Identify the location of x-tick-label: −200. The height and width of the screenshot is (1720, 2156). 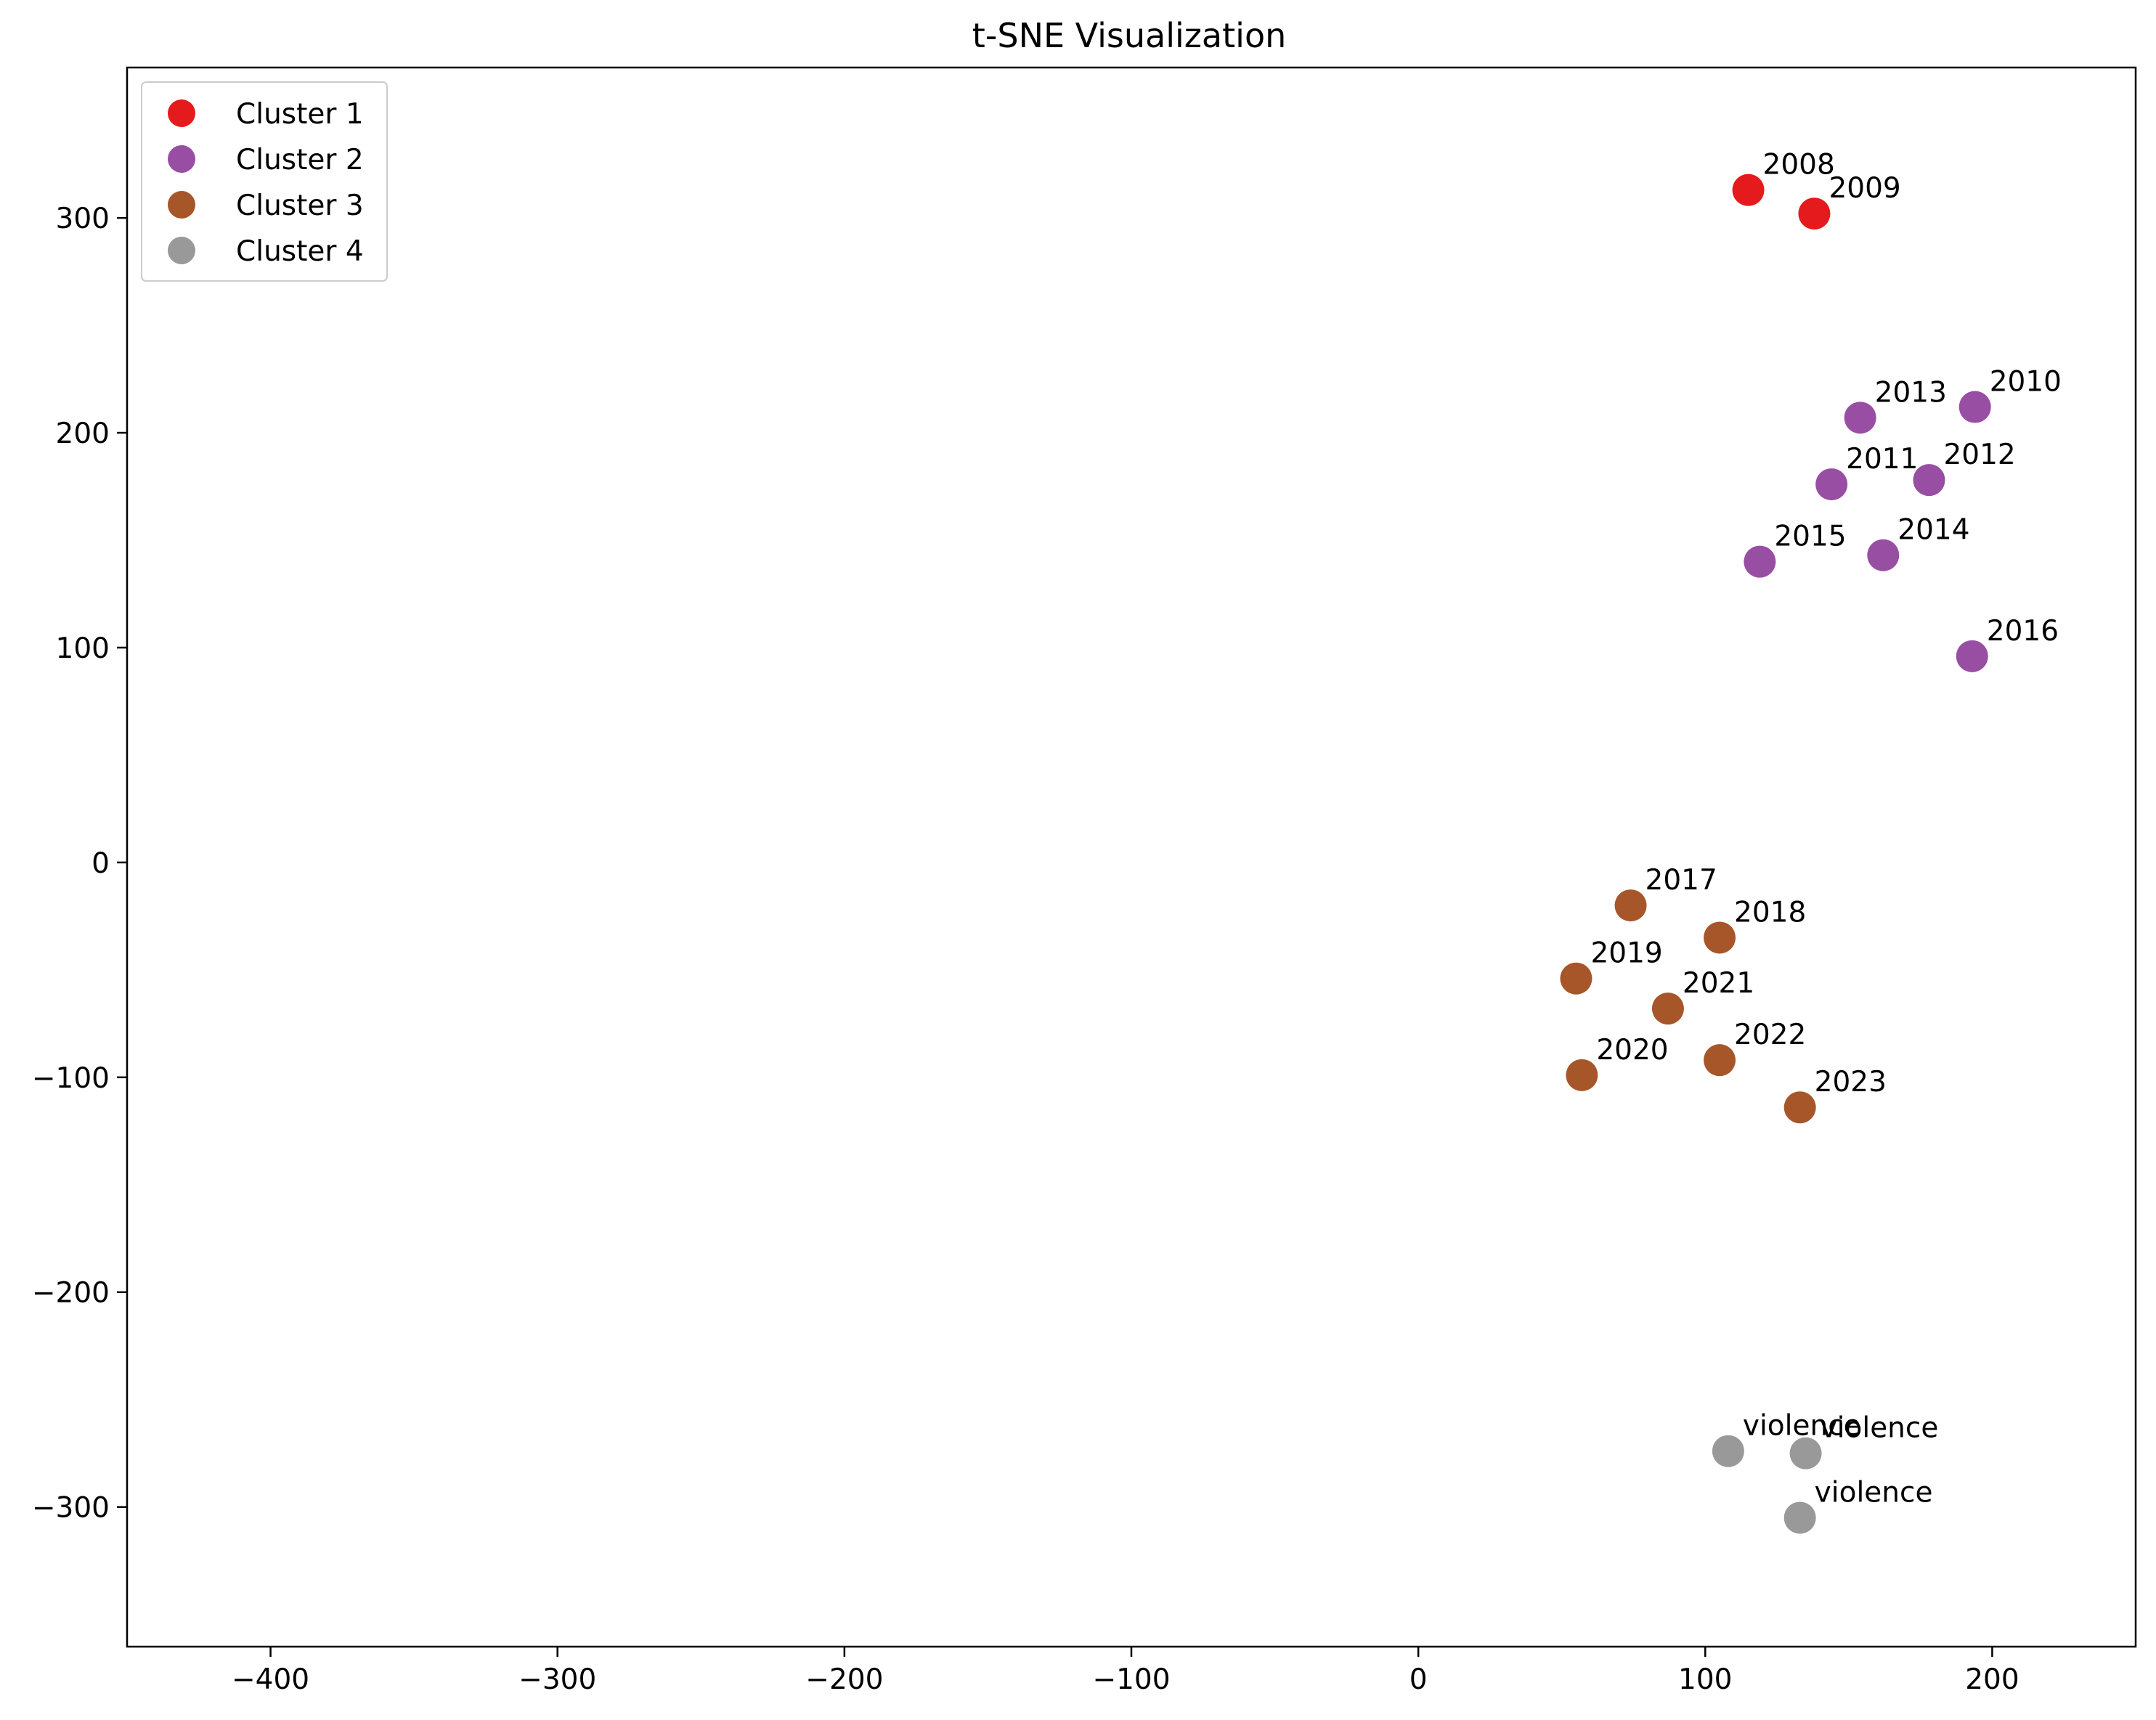
(844, 1680).